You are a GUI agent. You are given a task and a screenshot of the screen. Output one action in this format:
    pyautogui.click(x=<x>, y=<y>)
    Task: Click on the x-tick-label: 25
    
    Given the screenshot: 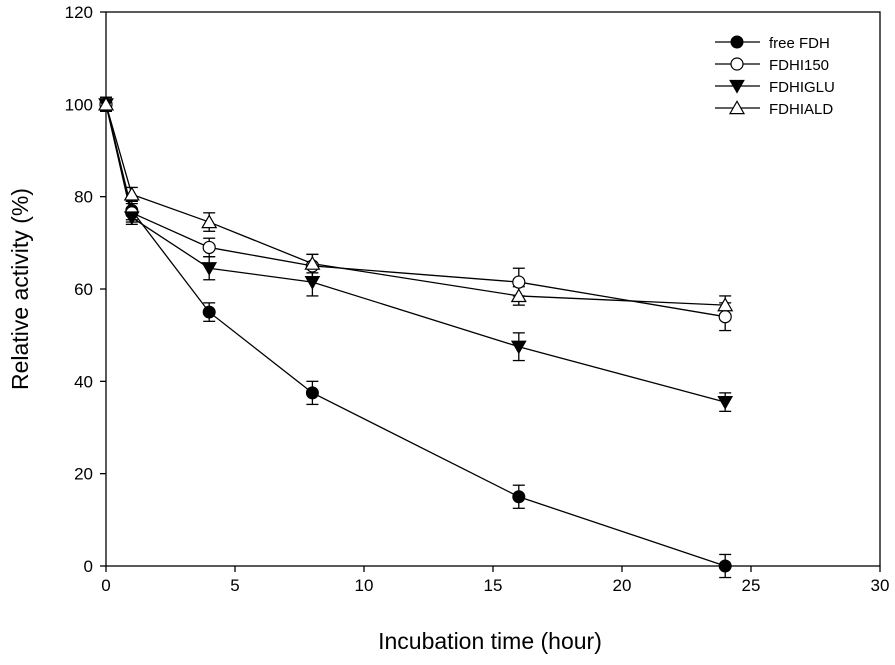 What is the action you would take?
    pyautogui.click(x=751, y=585)
    